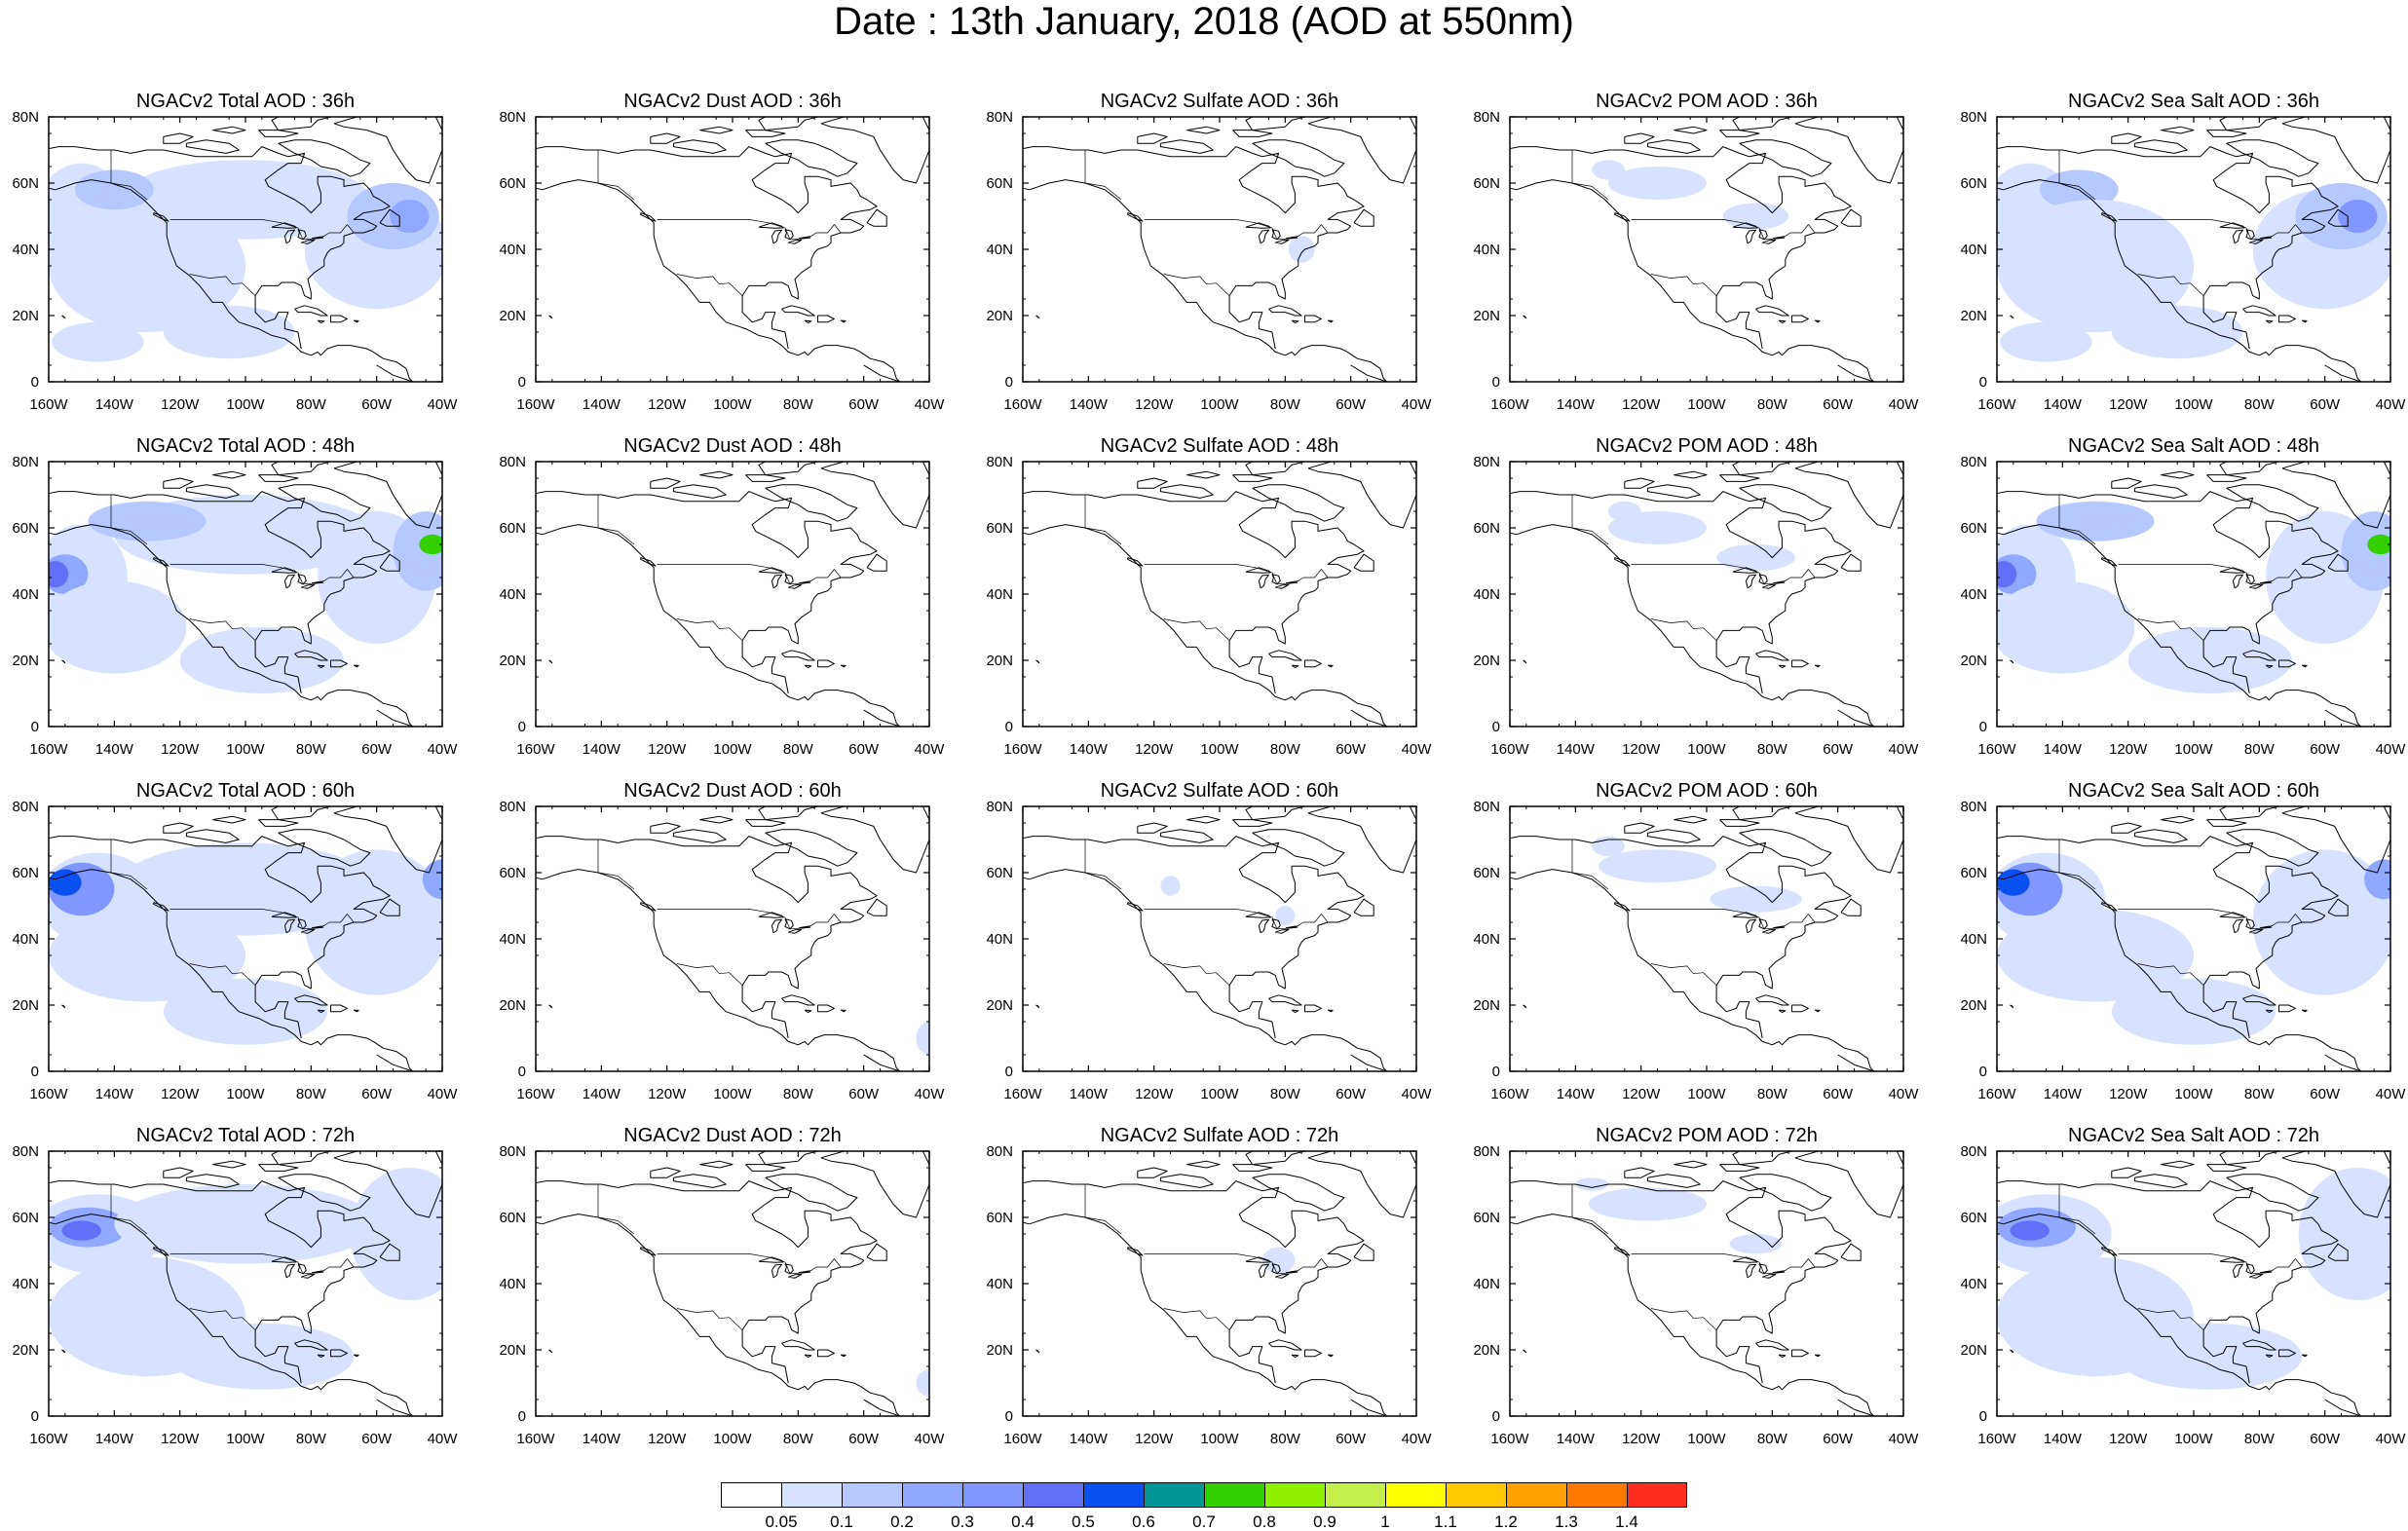  What do you see at coordinates (732, 1135) in the screenshot?
I see `panel-title: NGACv2 Dust AOD : 72h` at bounding box center [732, 1135].